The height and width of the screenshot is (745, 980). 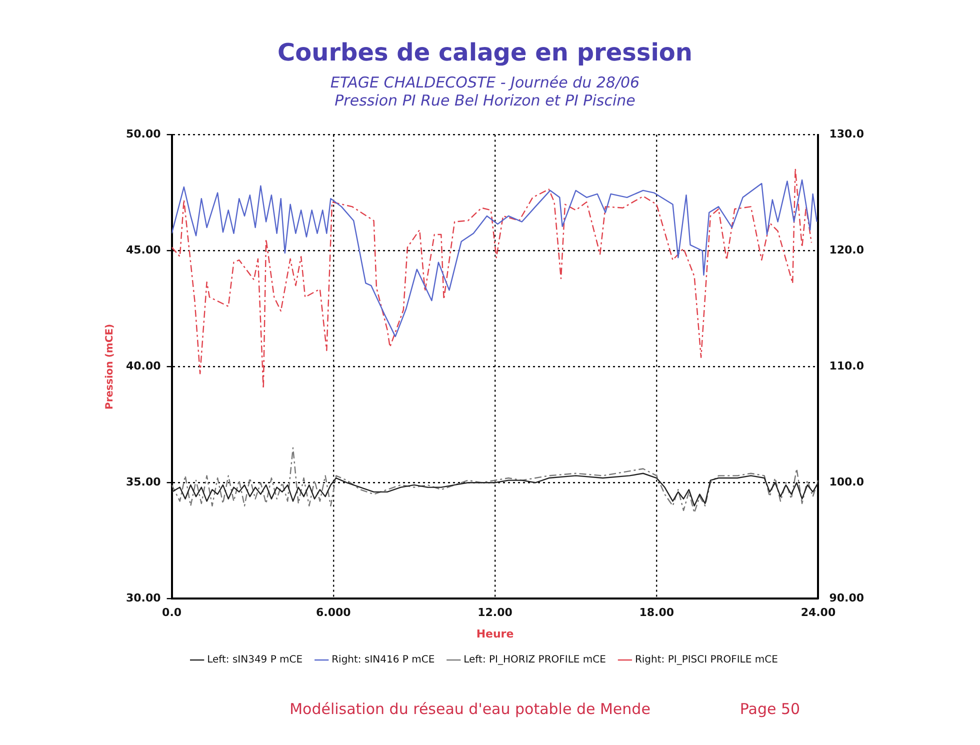 I want to click on y2-tick-label: 90.00, so click(x=846, y=597).